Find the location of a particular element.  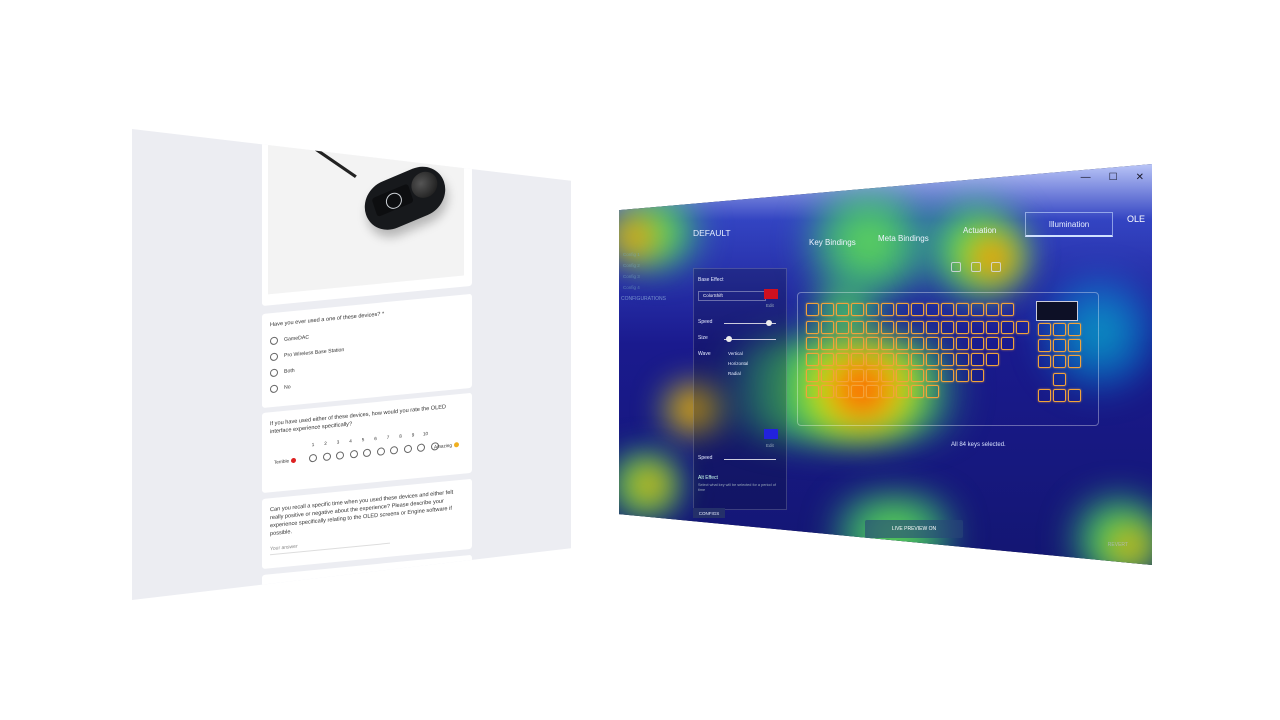

config-item: Config 1 is located at coordinates (631, 254).